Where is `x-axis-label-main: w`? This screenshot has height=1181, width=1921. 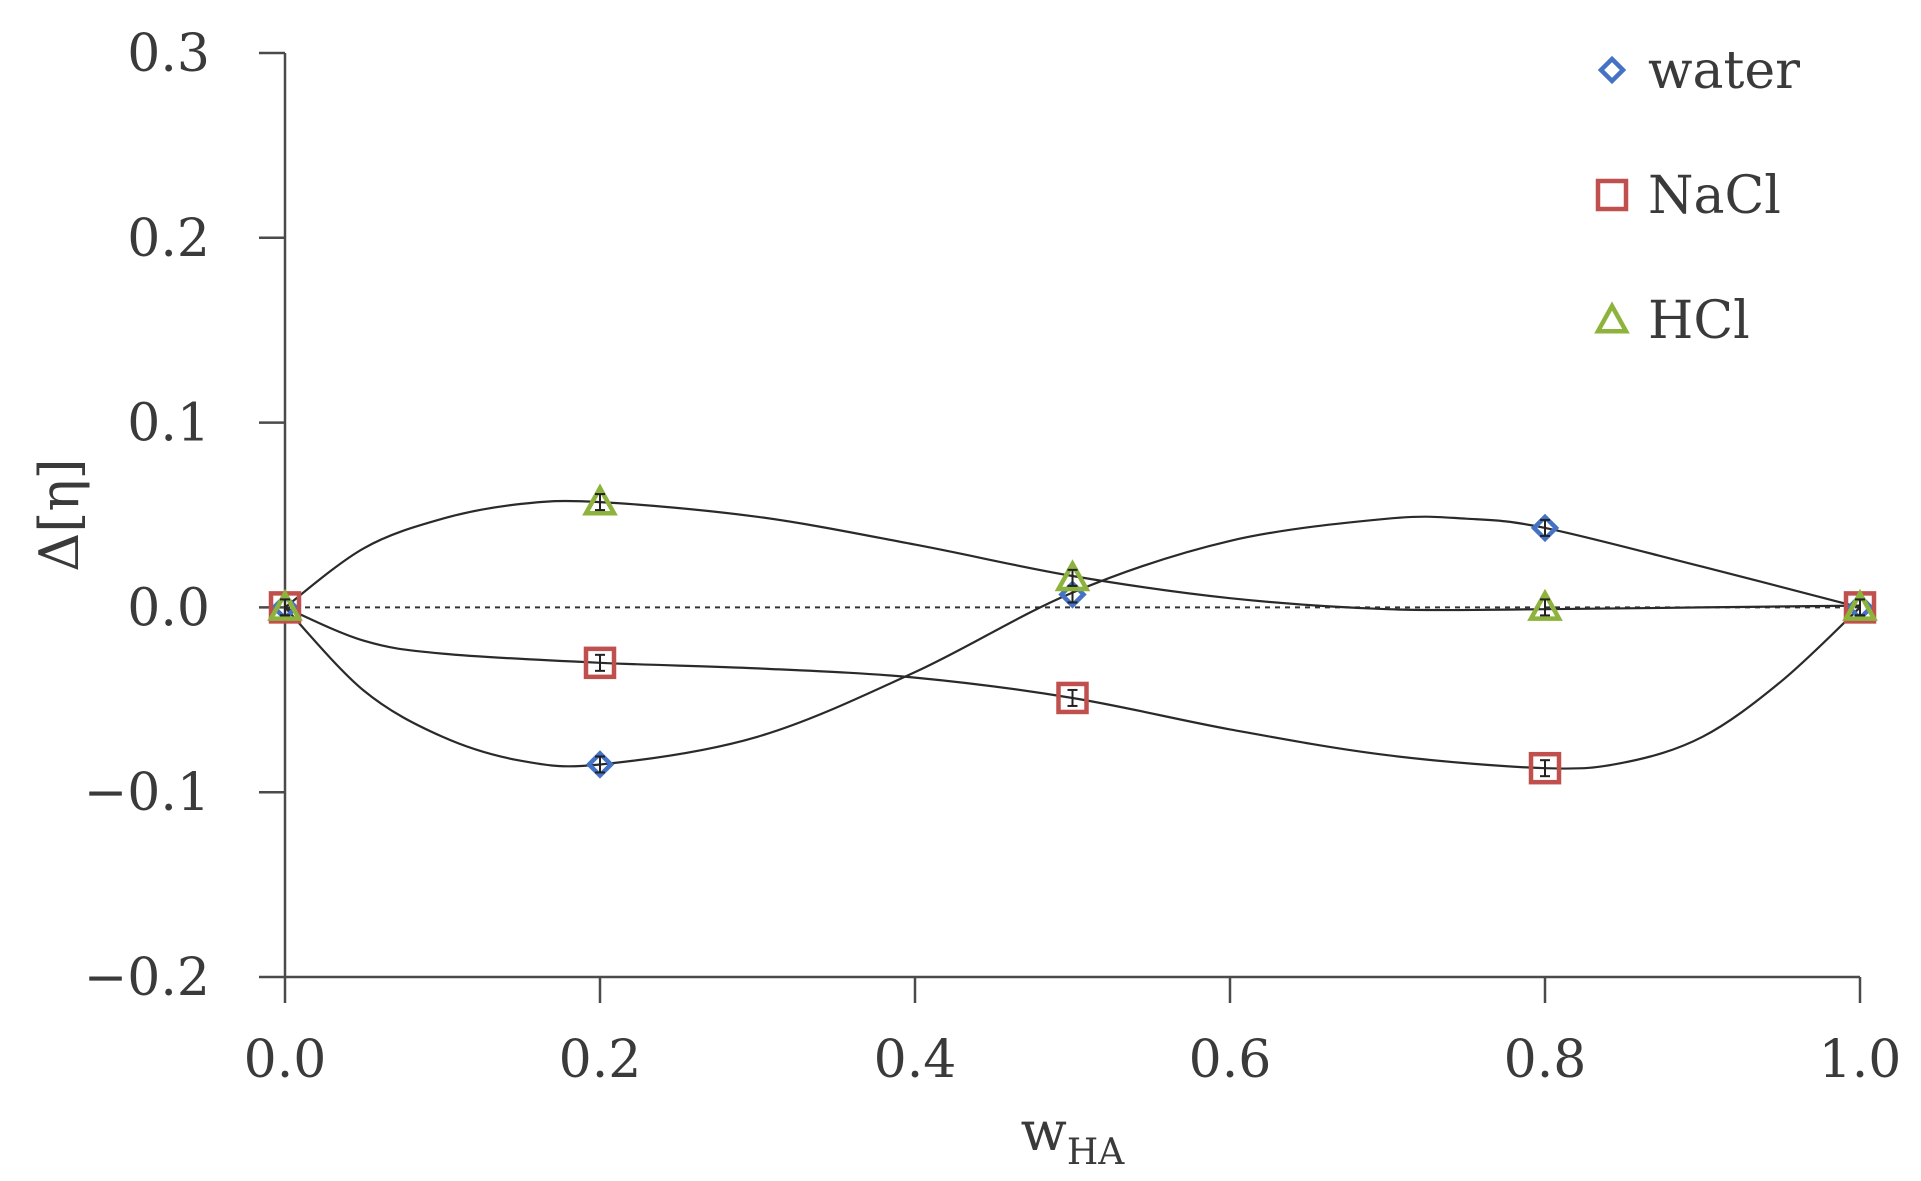
x-axis-label-main: w is located at coordinates (1044, 1131).